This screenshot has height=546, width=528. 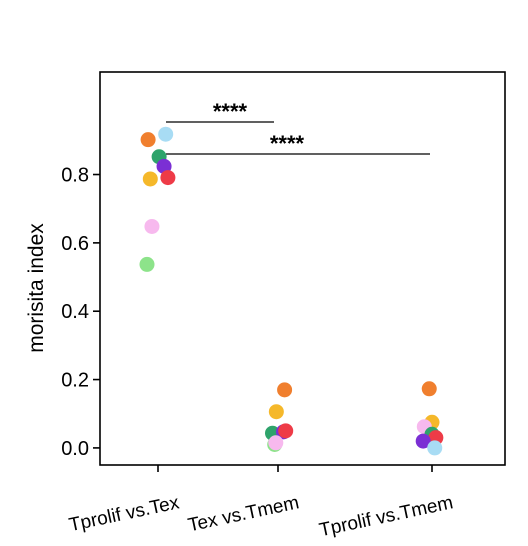 What do you see at coordinates (75, 176) in the screenshot?
I see `y-tick-label: 0.8` at bounding box center [75, 176].